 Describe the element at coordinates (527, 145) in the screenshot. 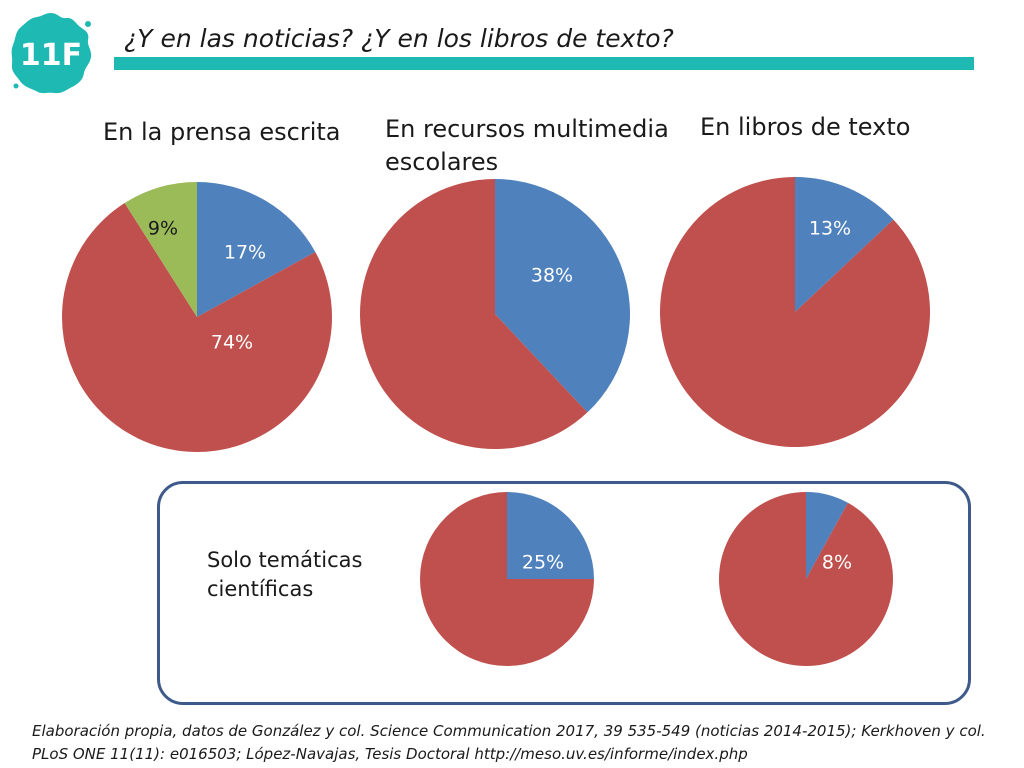

I see `chart-heading-multimedia: En recursos multimedia escolares` at that location.